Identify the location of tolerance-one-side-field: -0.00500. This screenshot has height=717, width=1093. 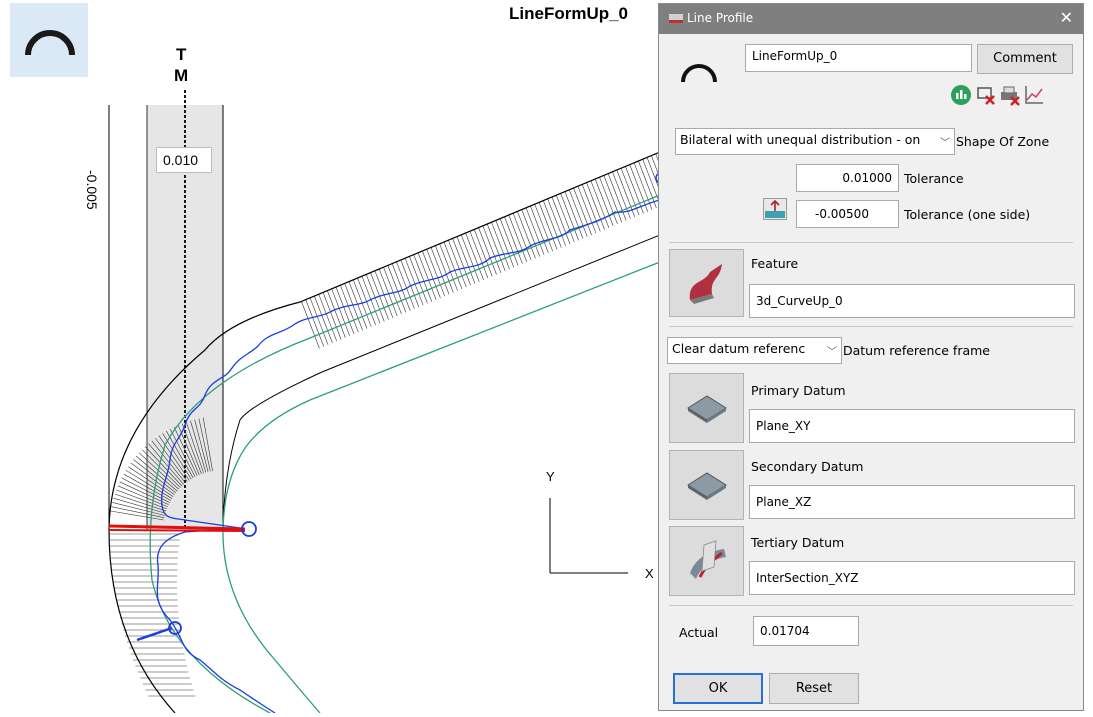
(847, 214).